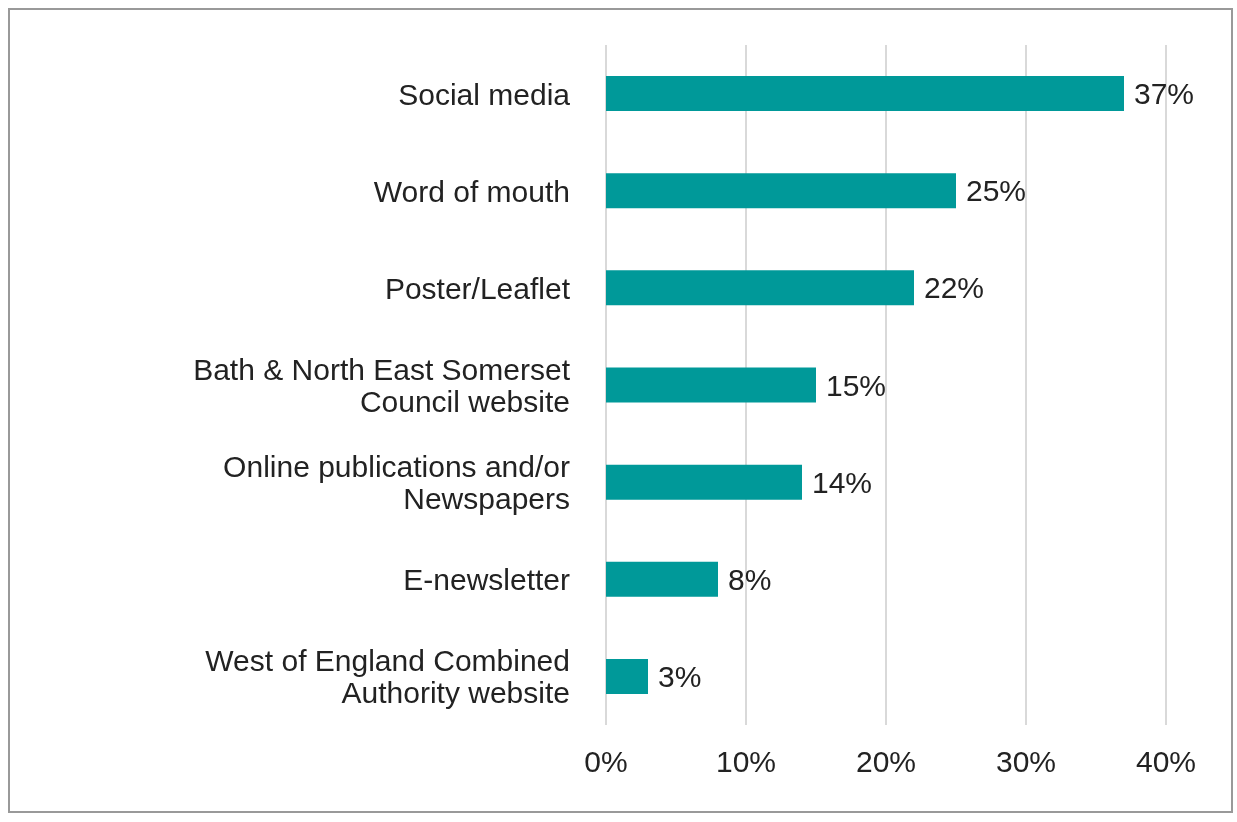 The image size is (1237, 822). Describe the element at coordinates (387, 676) in the screenshot. I see `y-tick-label: West of England Combined Authority website` at that location.